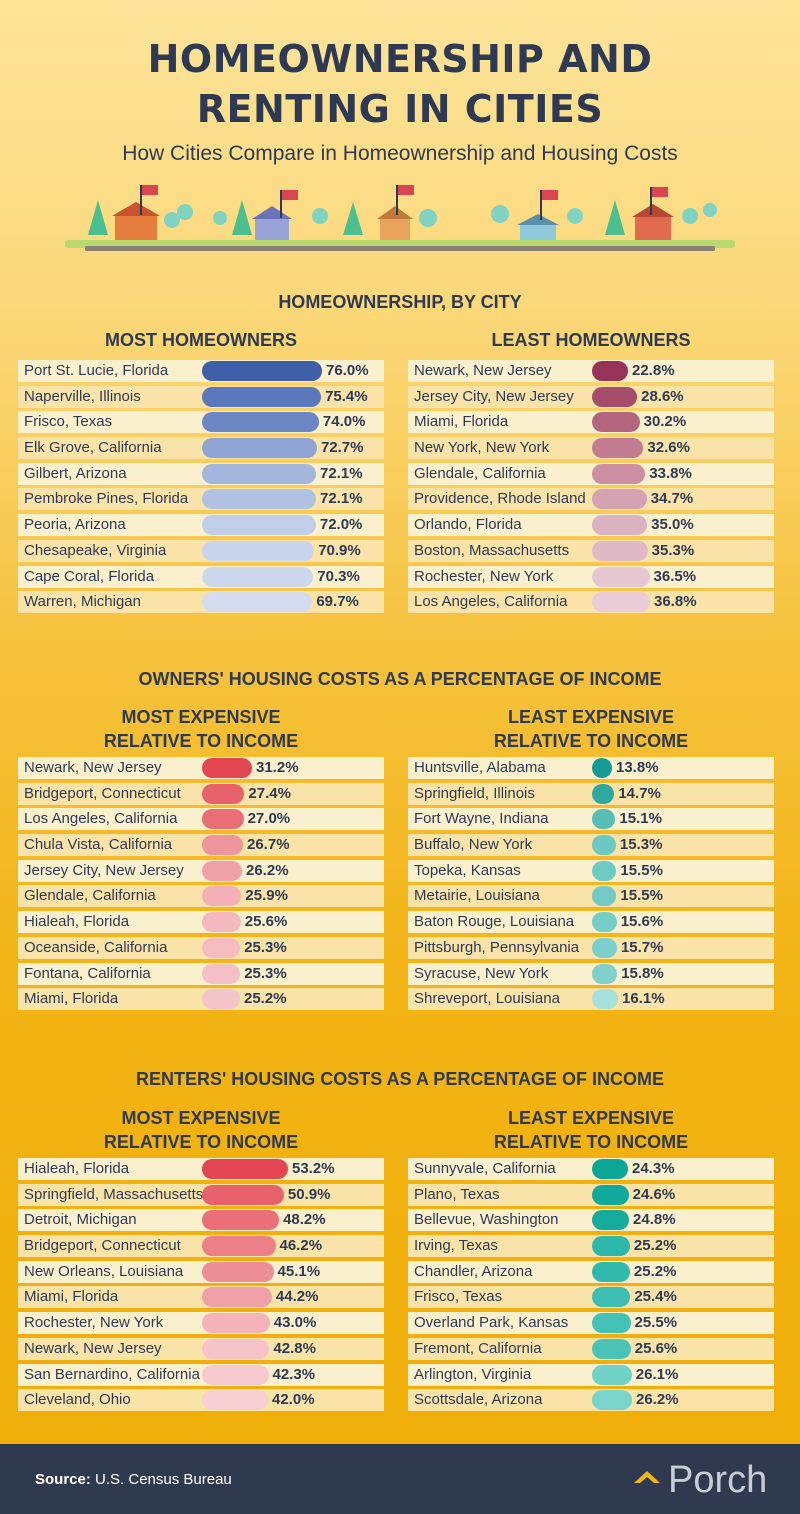  I want to click on value-label: 27.0%, so click(269, 819).